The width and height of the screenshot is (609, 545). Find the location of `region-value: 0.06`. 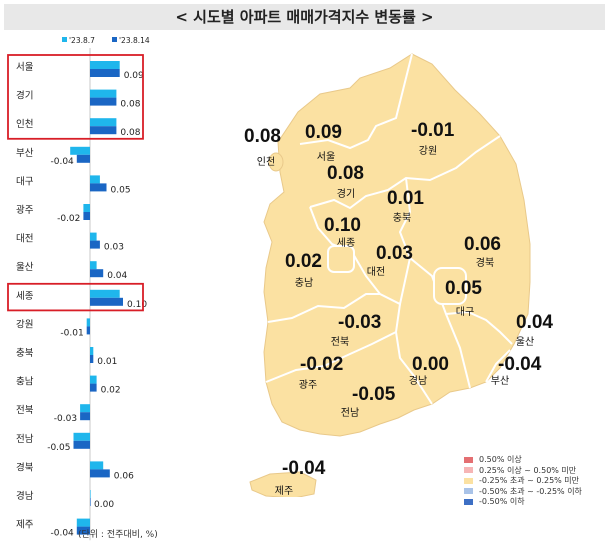

region-value: 0.06 is located at coordinates (482, 244).